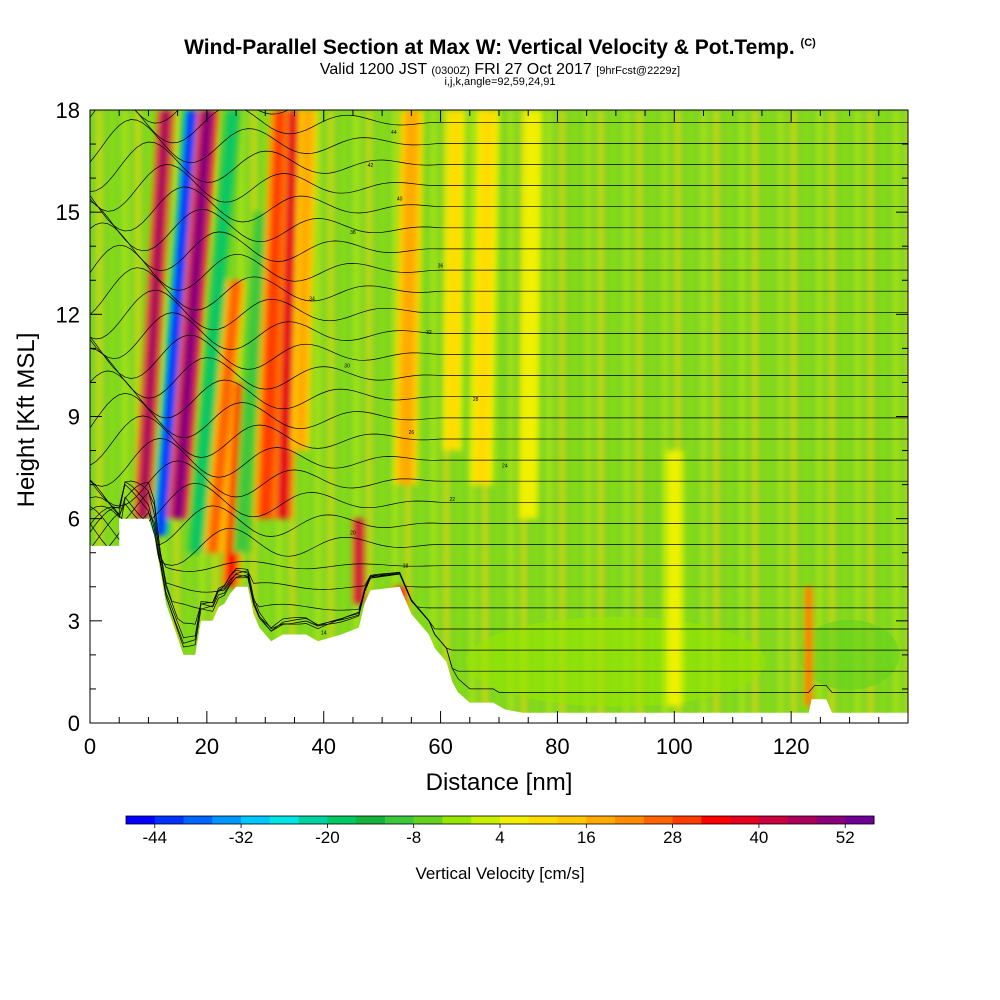 Image resolution: width=1000 pixels, height=1000 pixels. Describe the element at coordinates (500, 873) in the screenshot. I see `colorbar-title: Vertical Velocity [cm/s]` at that location.